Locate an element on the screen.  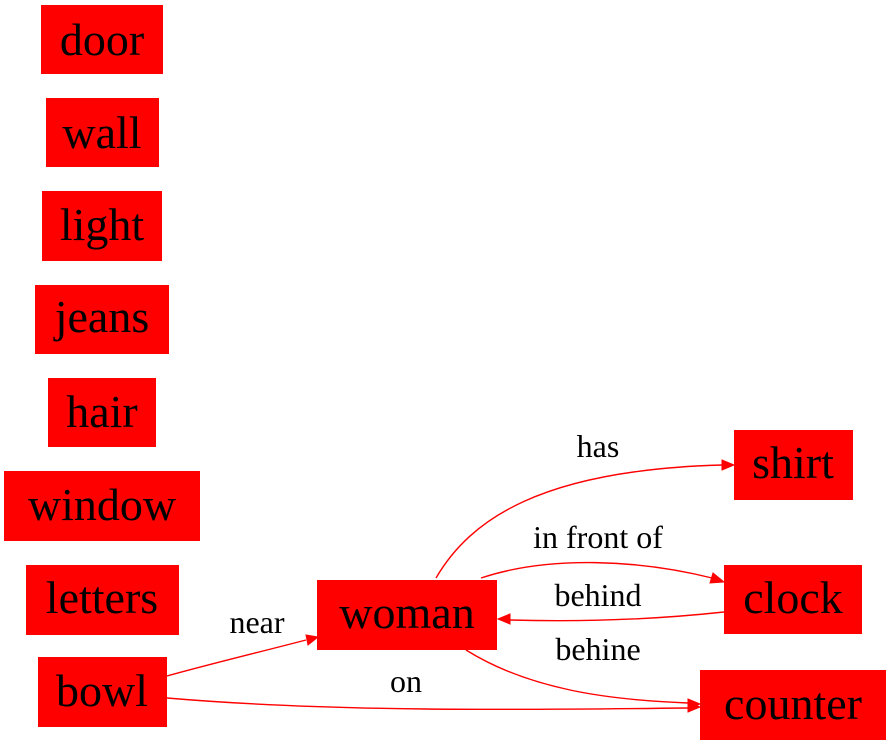
node-label: light is located at coordinates (102, 224).